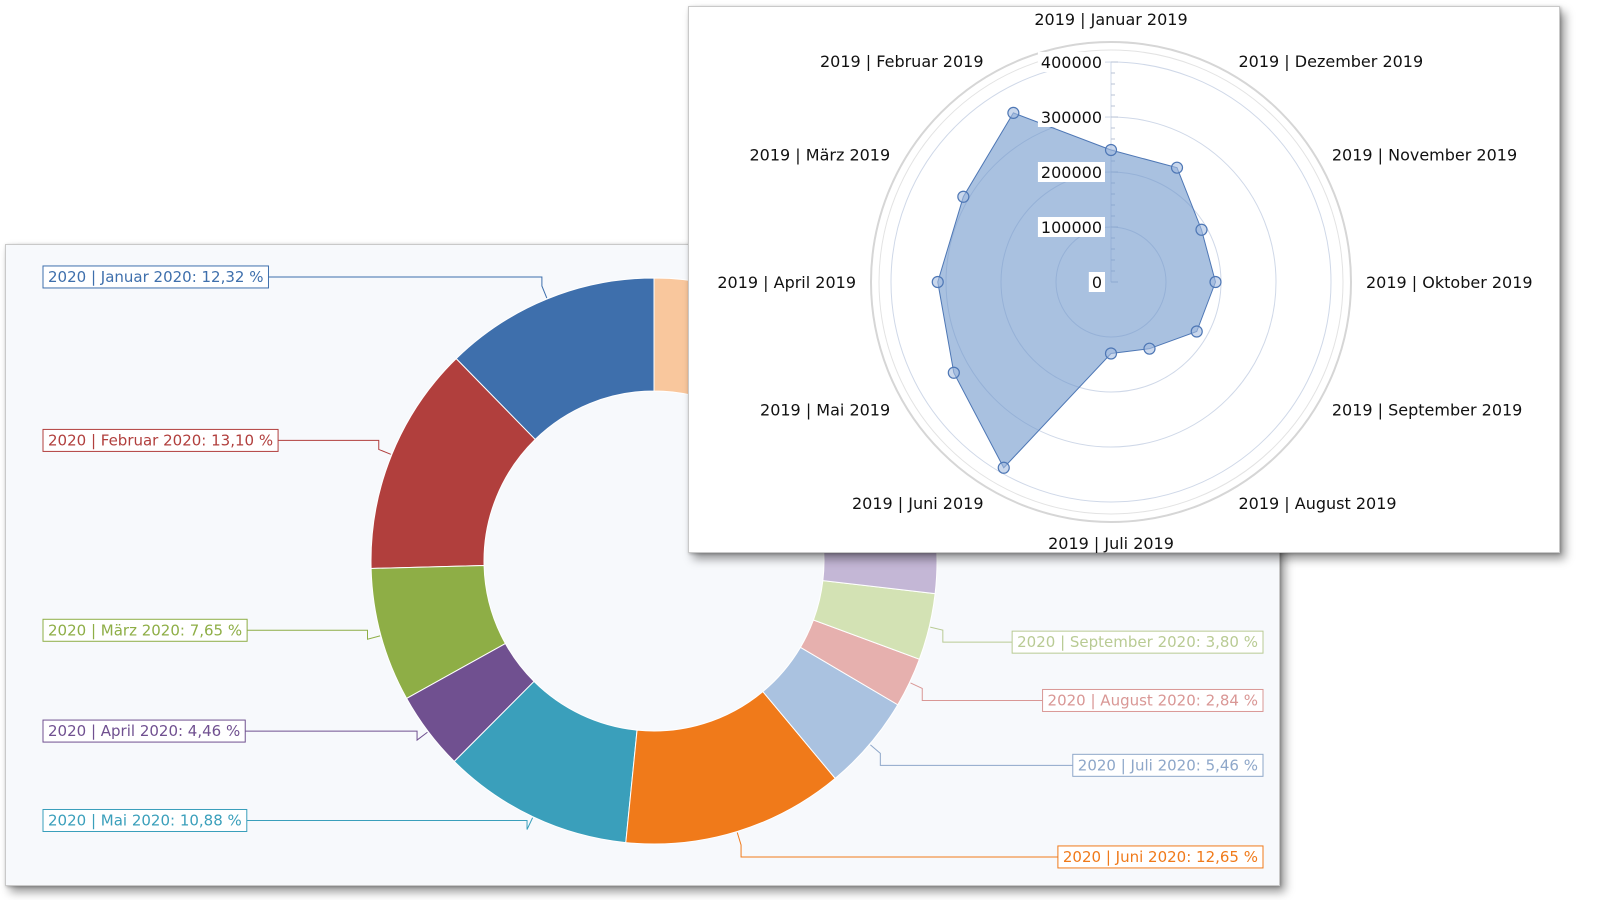  Describe the element at coordinates (1449, 282) in the screenshot. I see `radar-category-label-10: 2019 | Oktober 2019` at that location.